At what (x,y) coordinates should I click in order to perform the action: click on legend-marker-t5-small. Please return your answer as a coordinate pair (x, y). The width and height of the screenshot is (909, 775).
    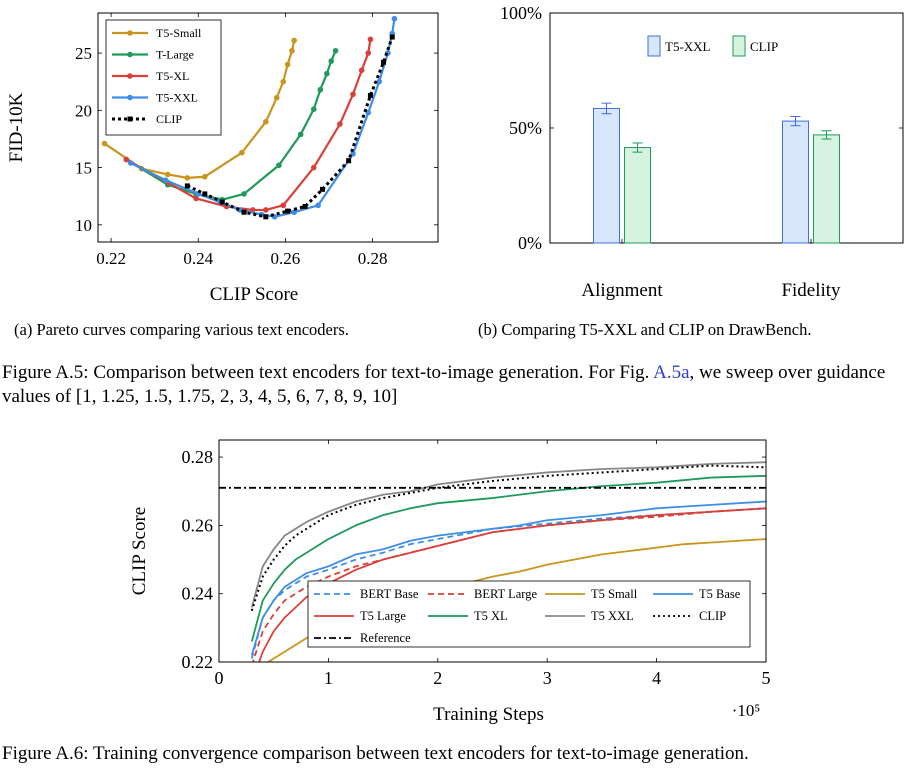
    Looking at the image, I should click on (130, 33).